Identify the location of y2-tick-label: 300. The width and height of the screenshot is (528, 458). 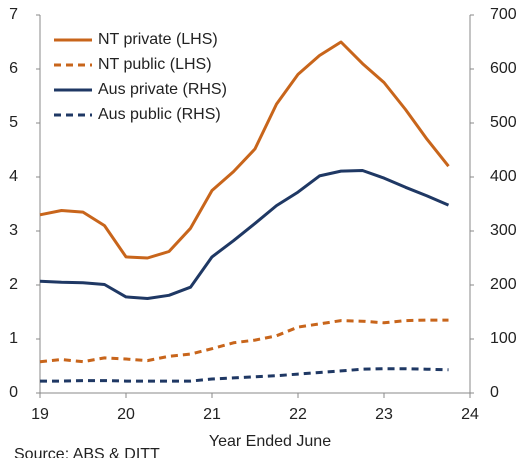
(503, 230).